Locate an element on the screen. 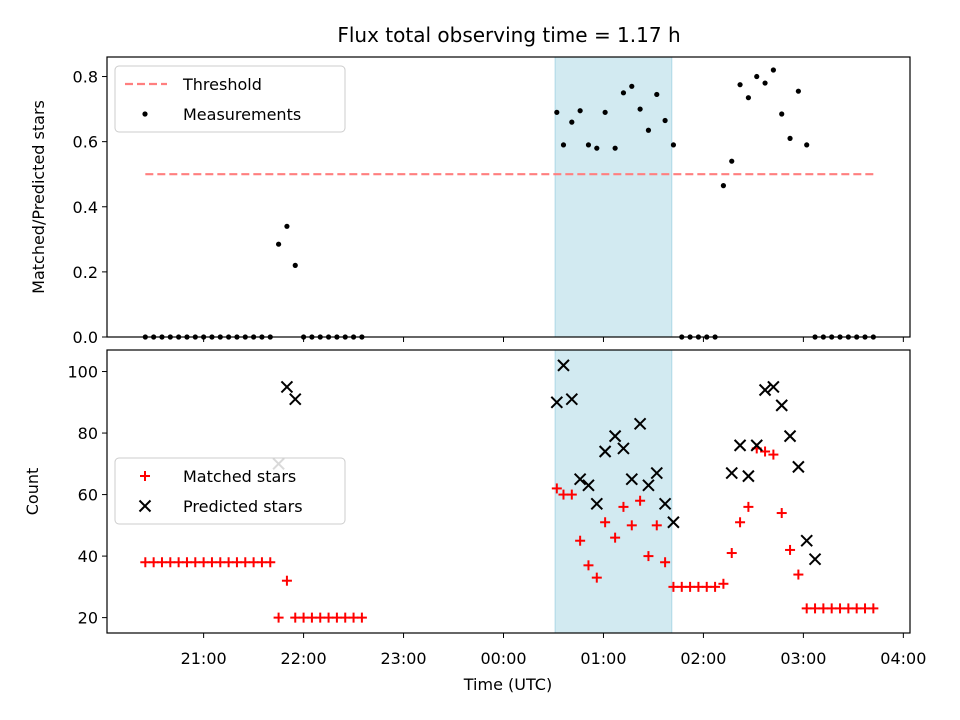 The image size is (960, 720). panel-1-legend: Matched stars Predicted stars is located at coordinates (230, 491).